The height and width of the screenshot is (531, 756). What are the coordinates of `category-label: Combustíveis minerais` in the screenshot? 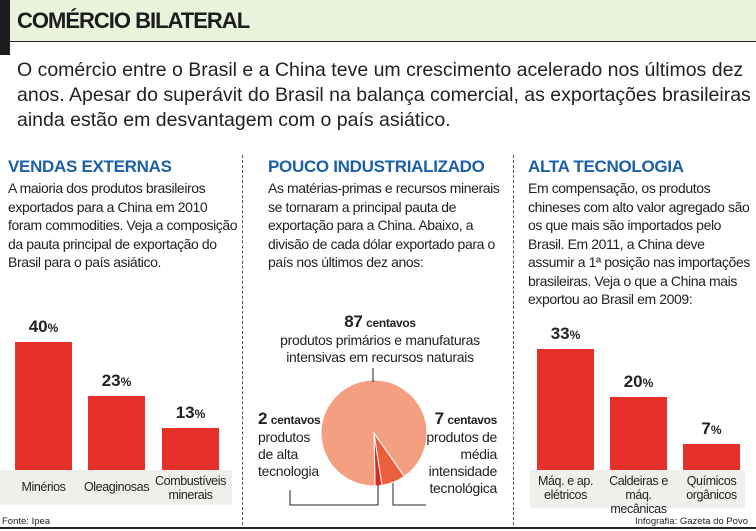 It's located at (190, 488).